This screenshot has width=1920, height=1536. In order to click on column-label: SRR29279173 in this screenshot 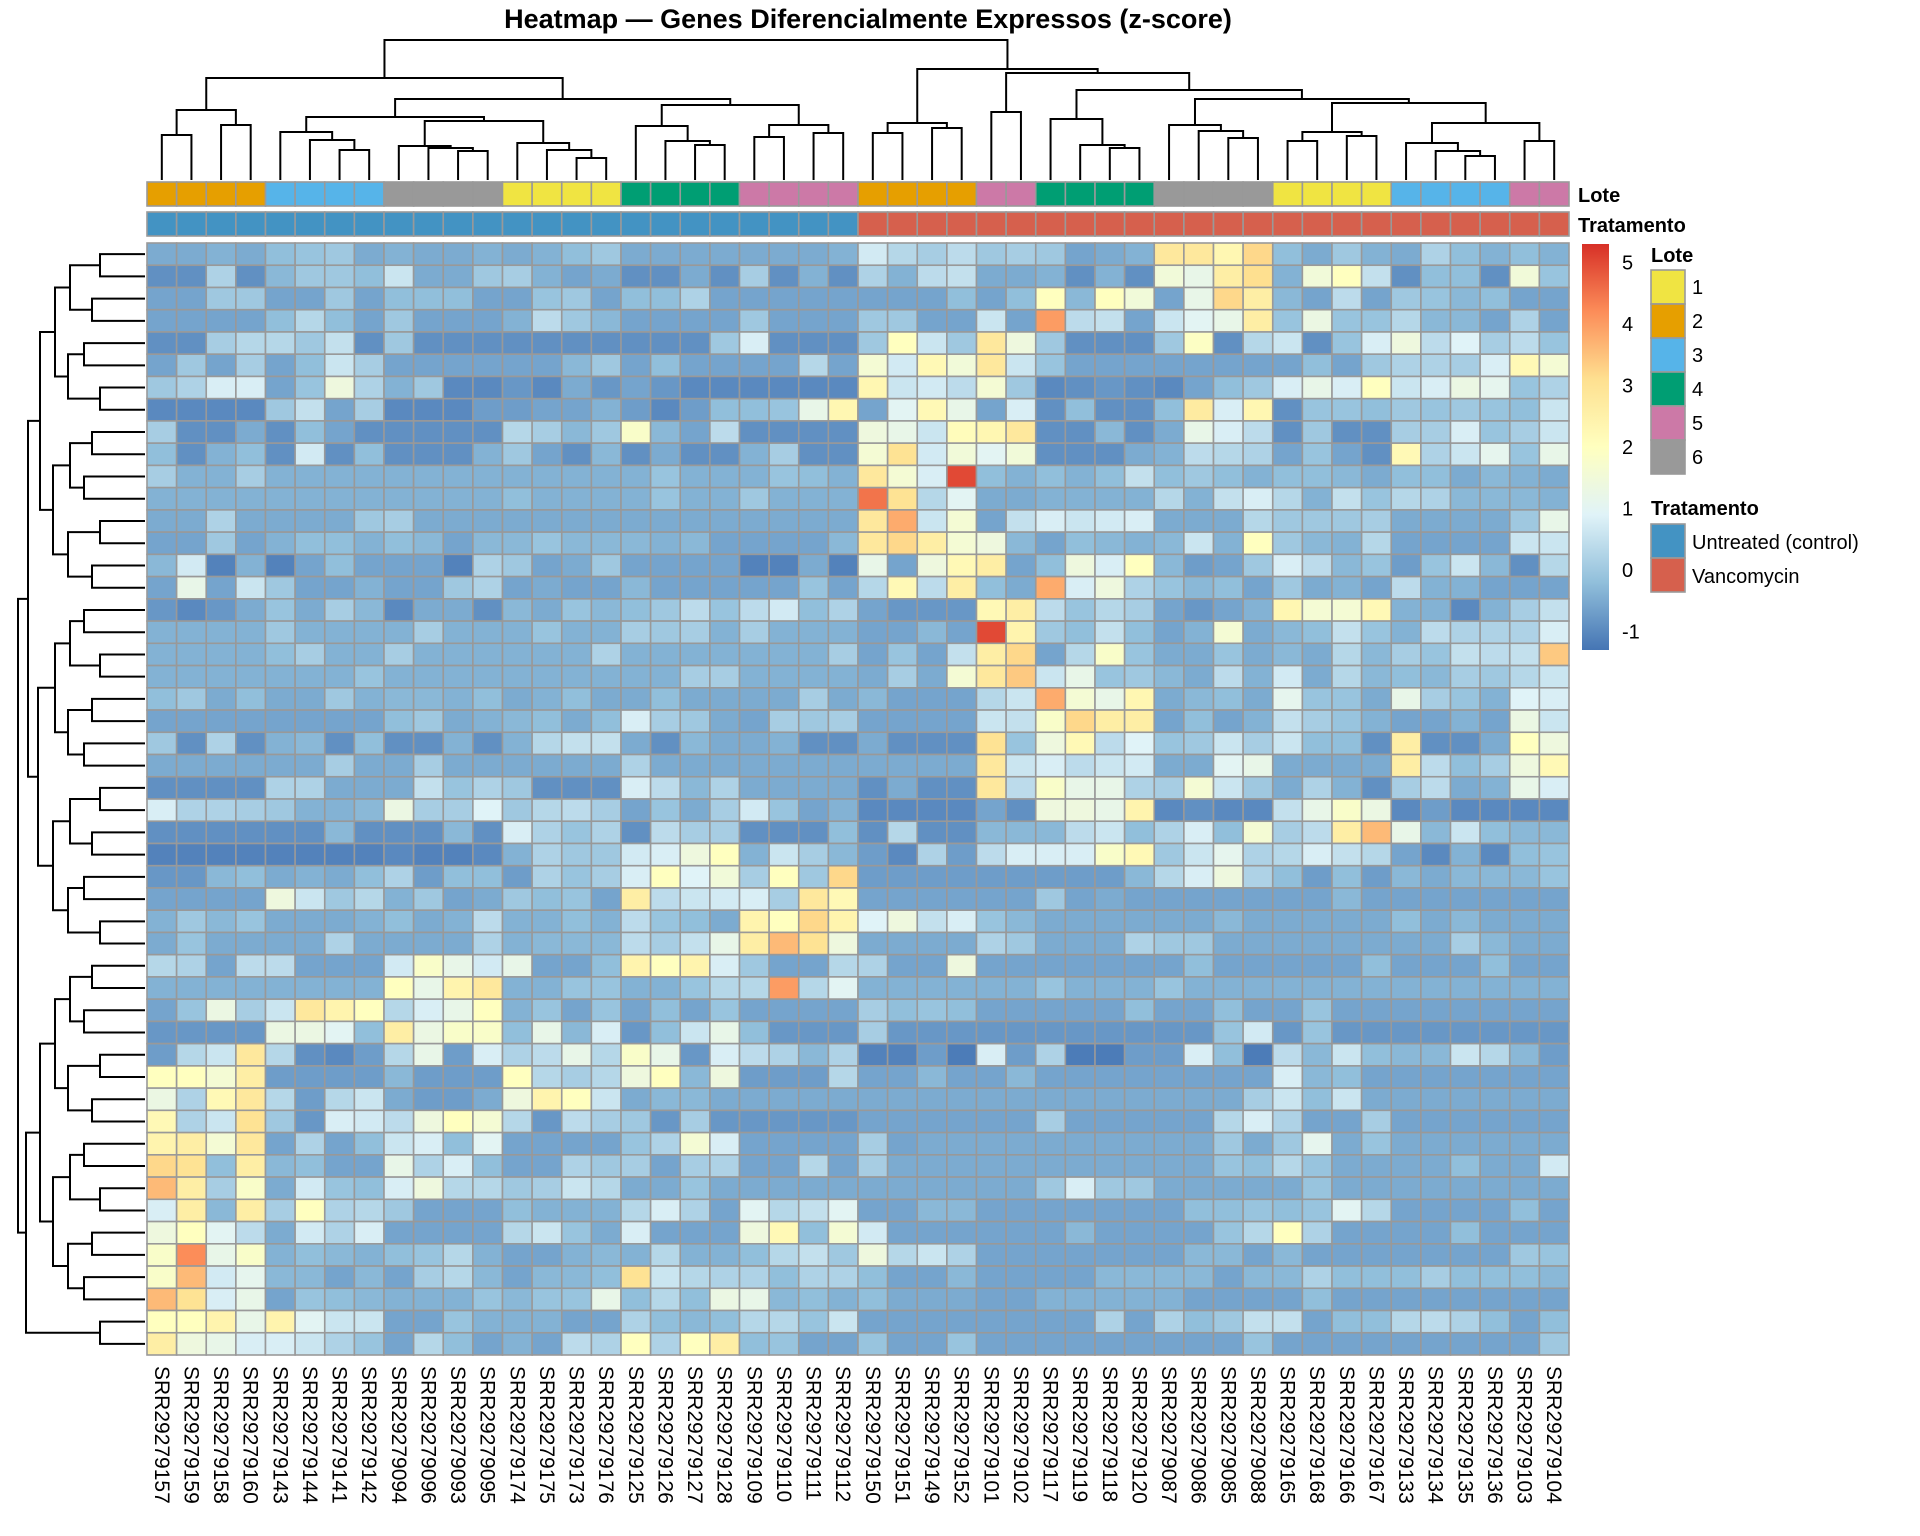, I will do `click(576, 1435)`.